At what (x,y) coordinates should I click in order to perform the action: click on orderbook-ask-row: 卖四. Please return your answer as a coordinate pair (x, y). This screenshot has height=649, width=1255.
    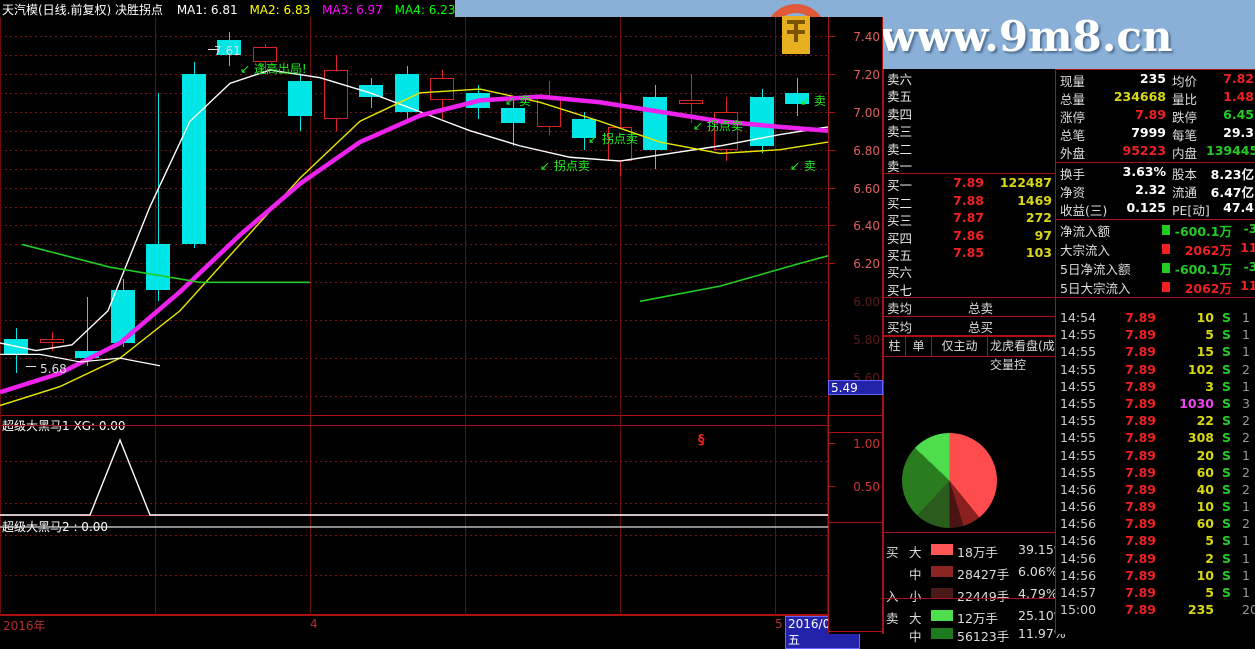
    Looking at the image, I should click on (969, 113).